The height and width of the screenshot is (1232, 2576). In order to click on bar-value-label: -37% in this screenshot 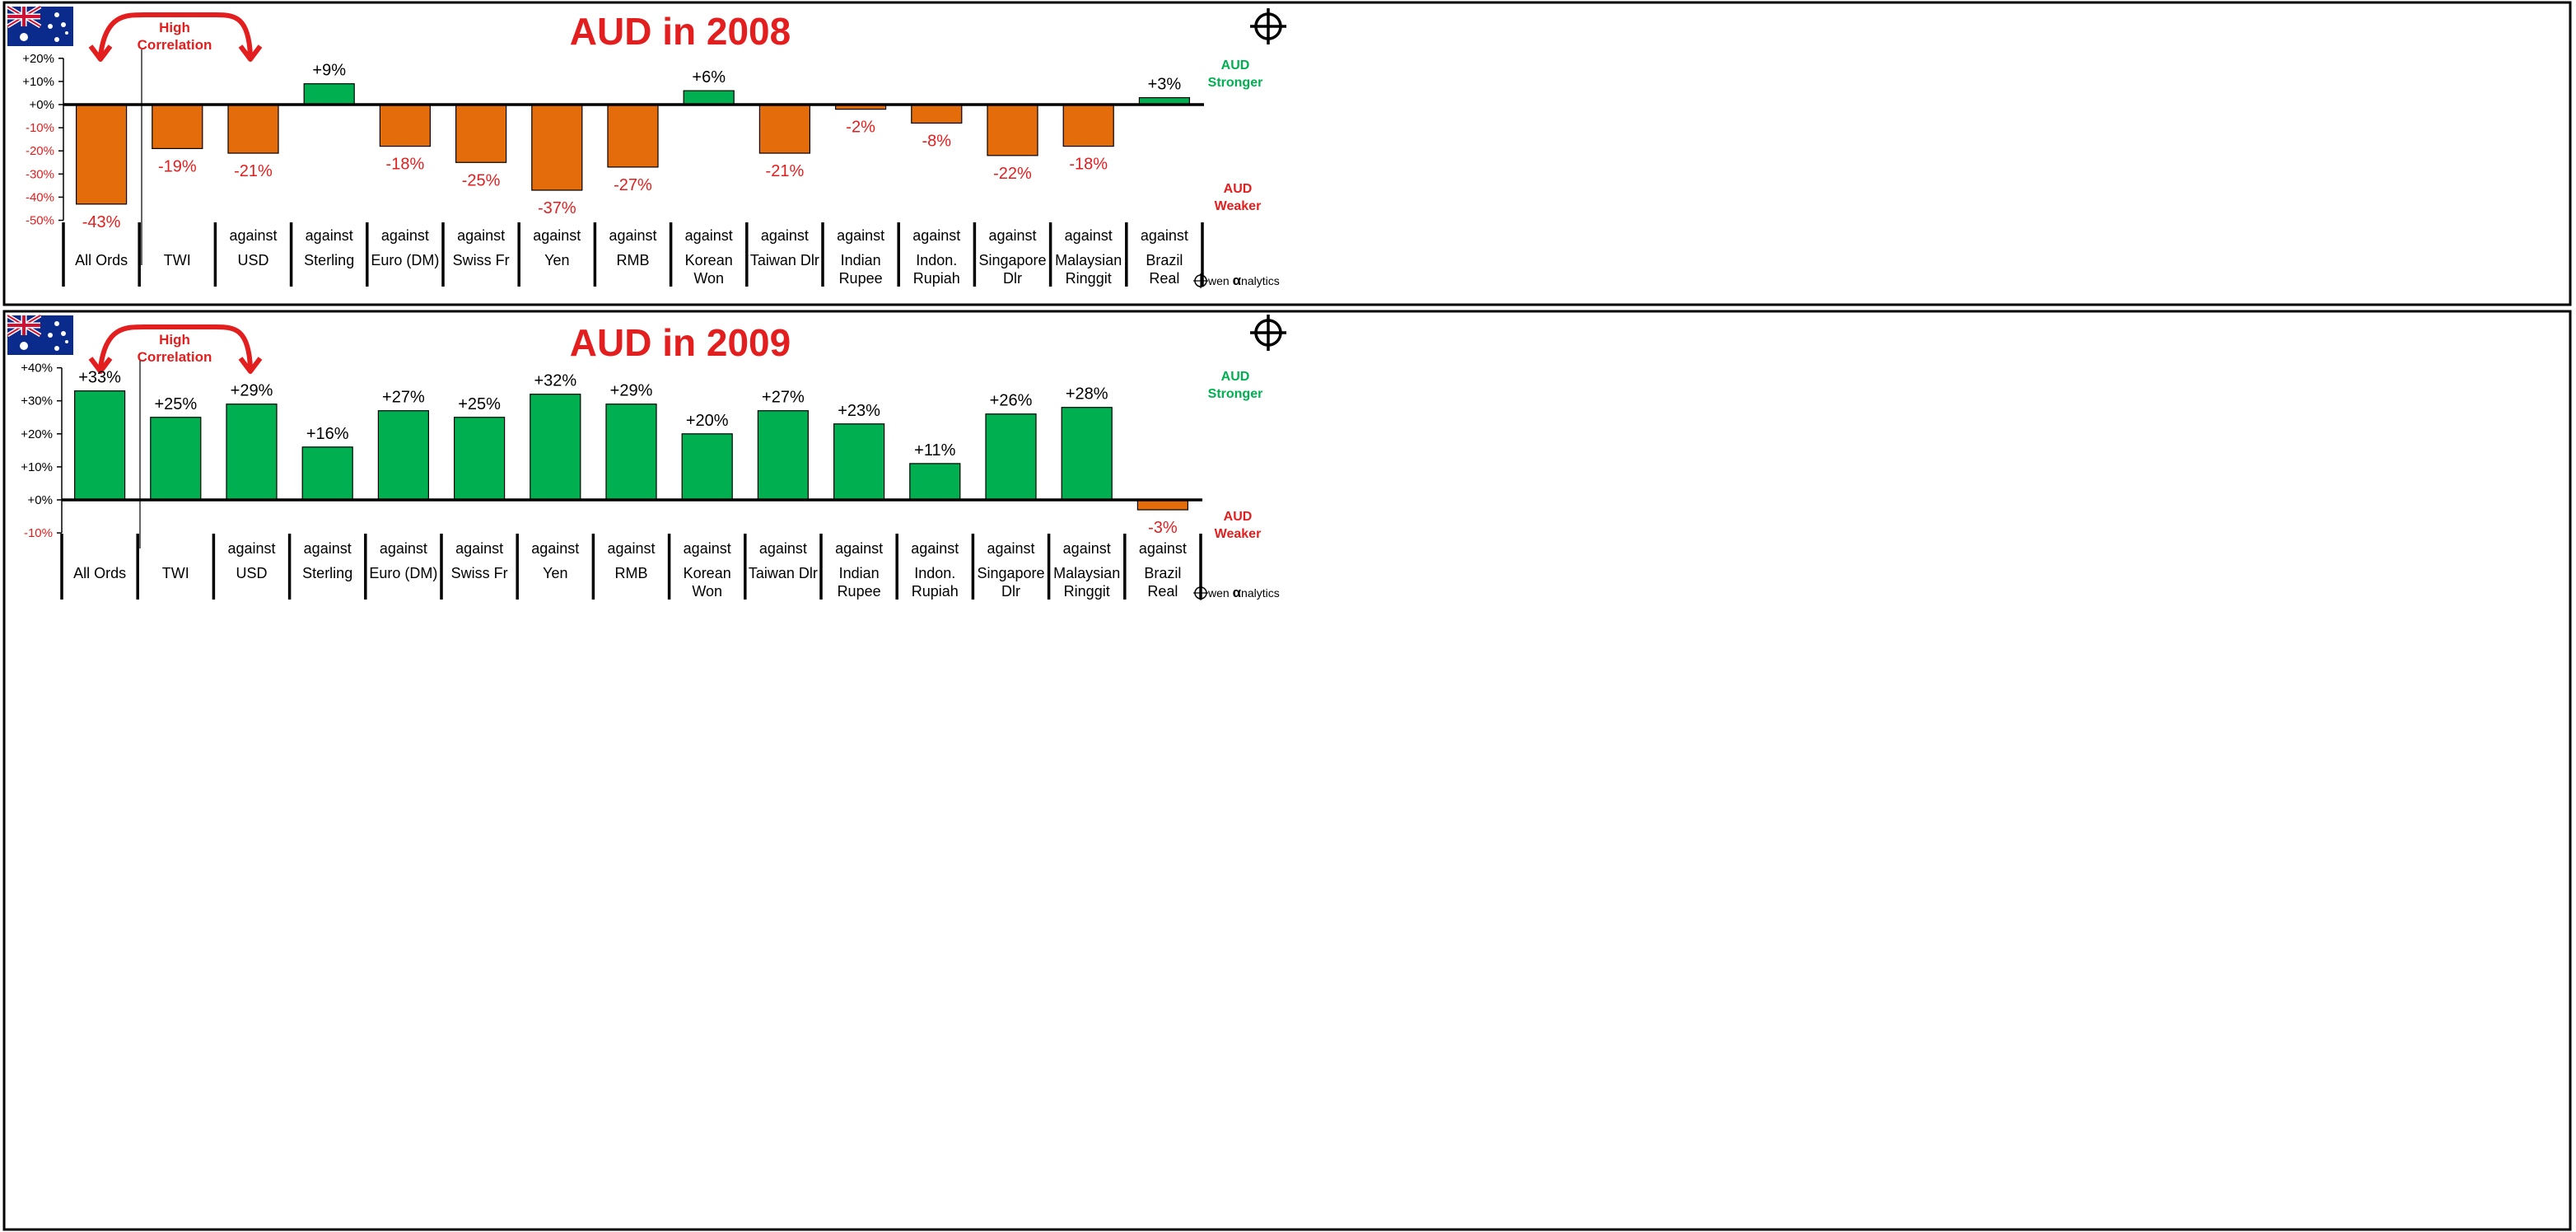, I will do `click(557, 208)`.